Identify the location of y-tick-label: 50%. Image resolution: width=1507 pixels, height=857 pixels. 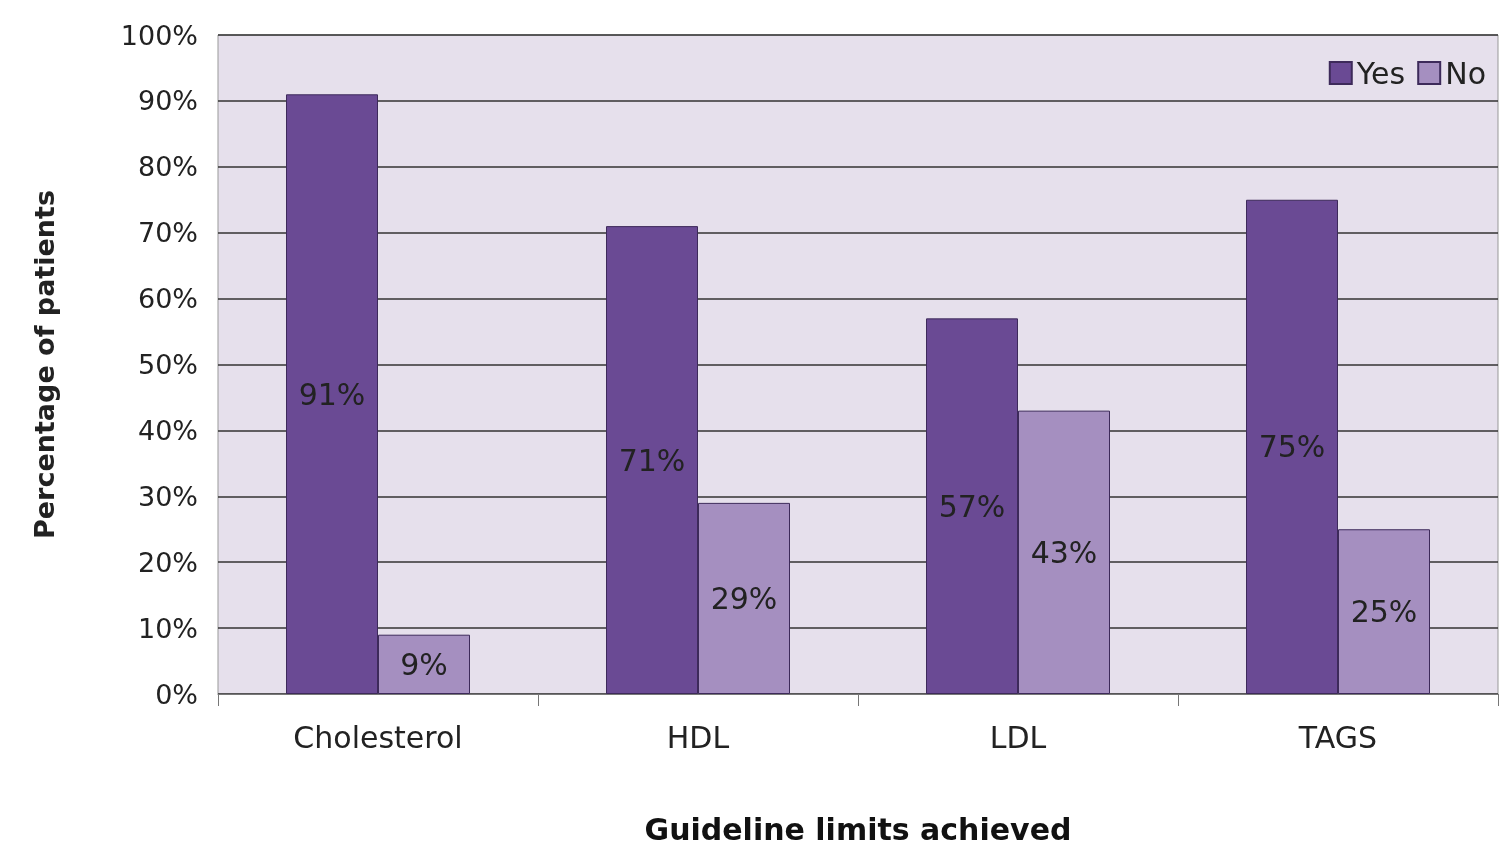
(167, 364).